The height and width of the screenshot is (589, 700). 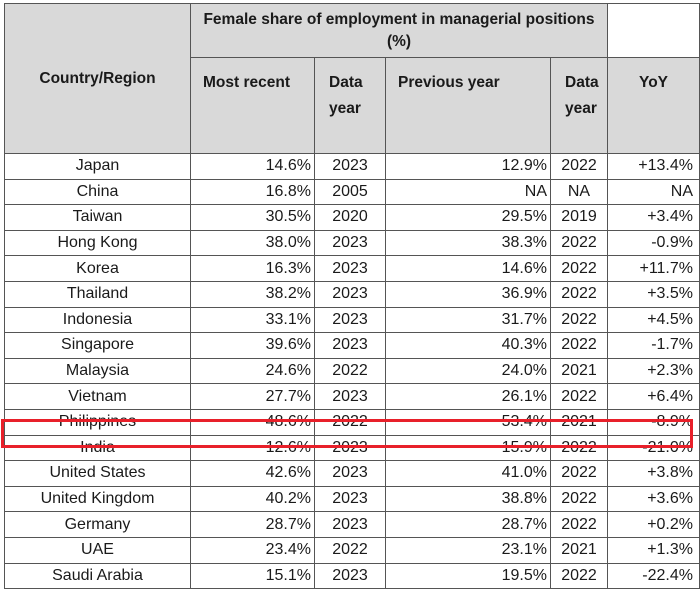 I want to click on country-cell: United States, so click(x=97, y=473).